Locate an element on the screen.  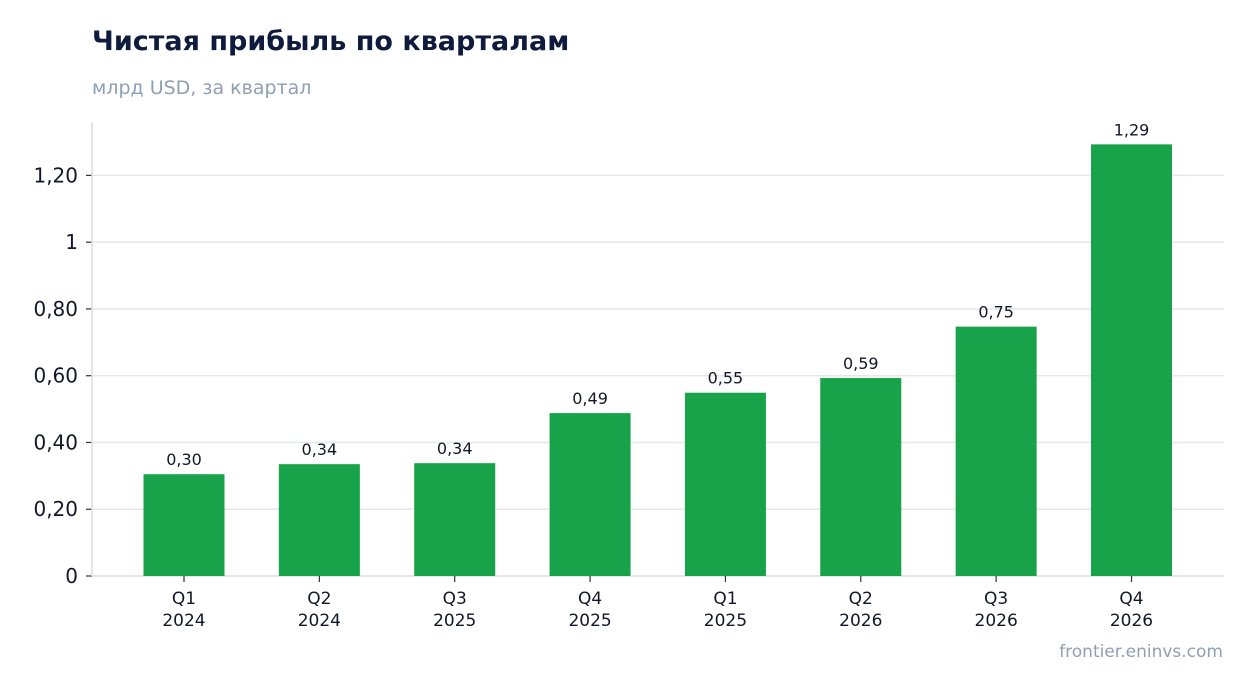
y-tick-label: 1,20 is located at coordinates (55, 175).